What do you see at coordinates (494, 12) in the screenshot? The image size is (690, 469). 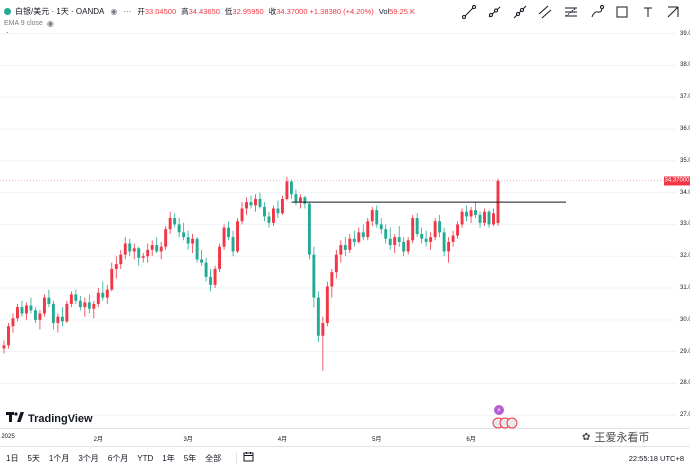 I see `ray-icon` at bounding box center [494, 12].